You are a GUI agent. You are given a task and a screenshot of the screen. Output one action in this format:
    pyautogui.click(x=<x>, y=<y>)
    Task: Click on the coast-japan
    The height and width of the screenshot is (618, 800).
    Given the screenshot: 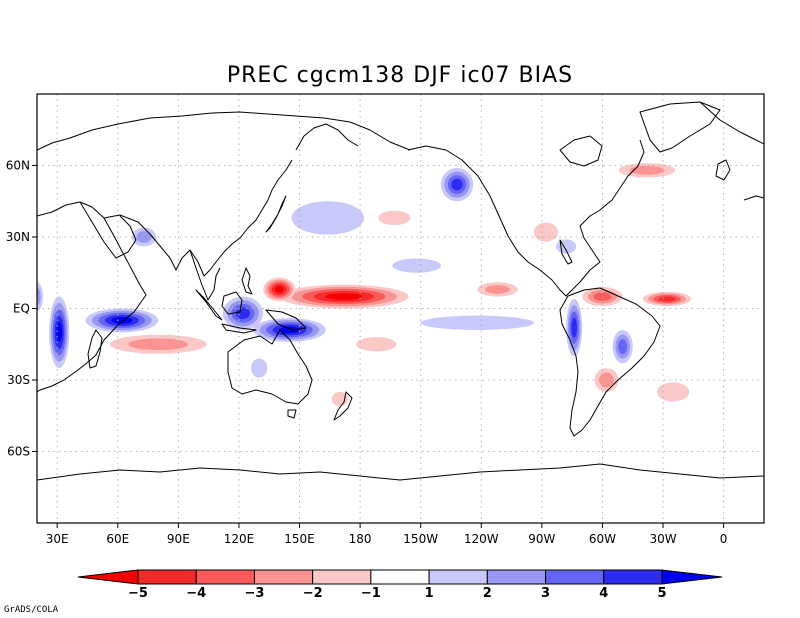 What is the action you would take?
    pyautogui.click(x=276, y=214)
    